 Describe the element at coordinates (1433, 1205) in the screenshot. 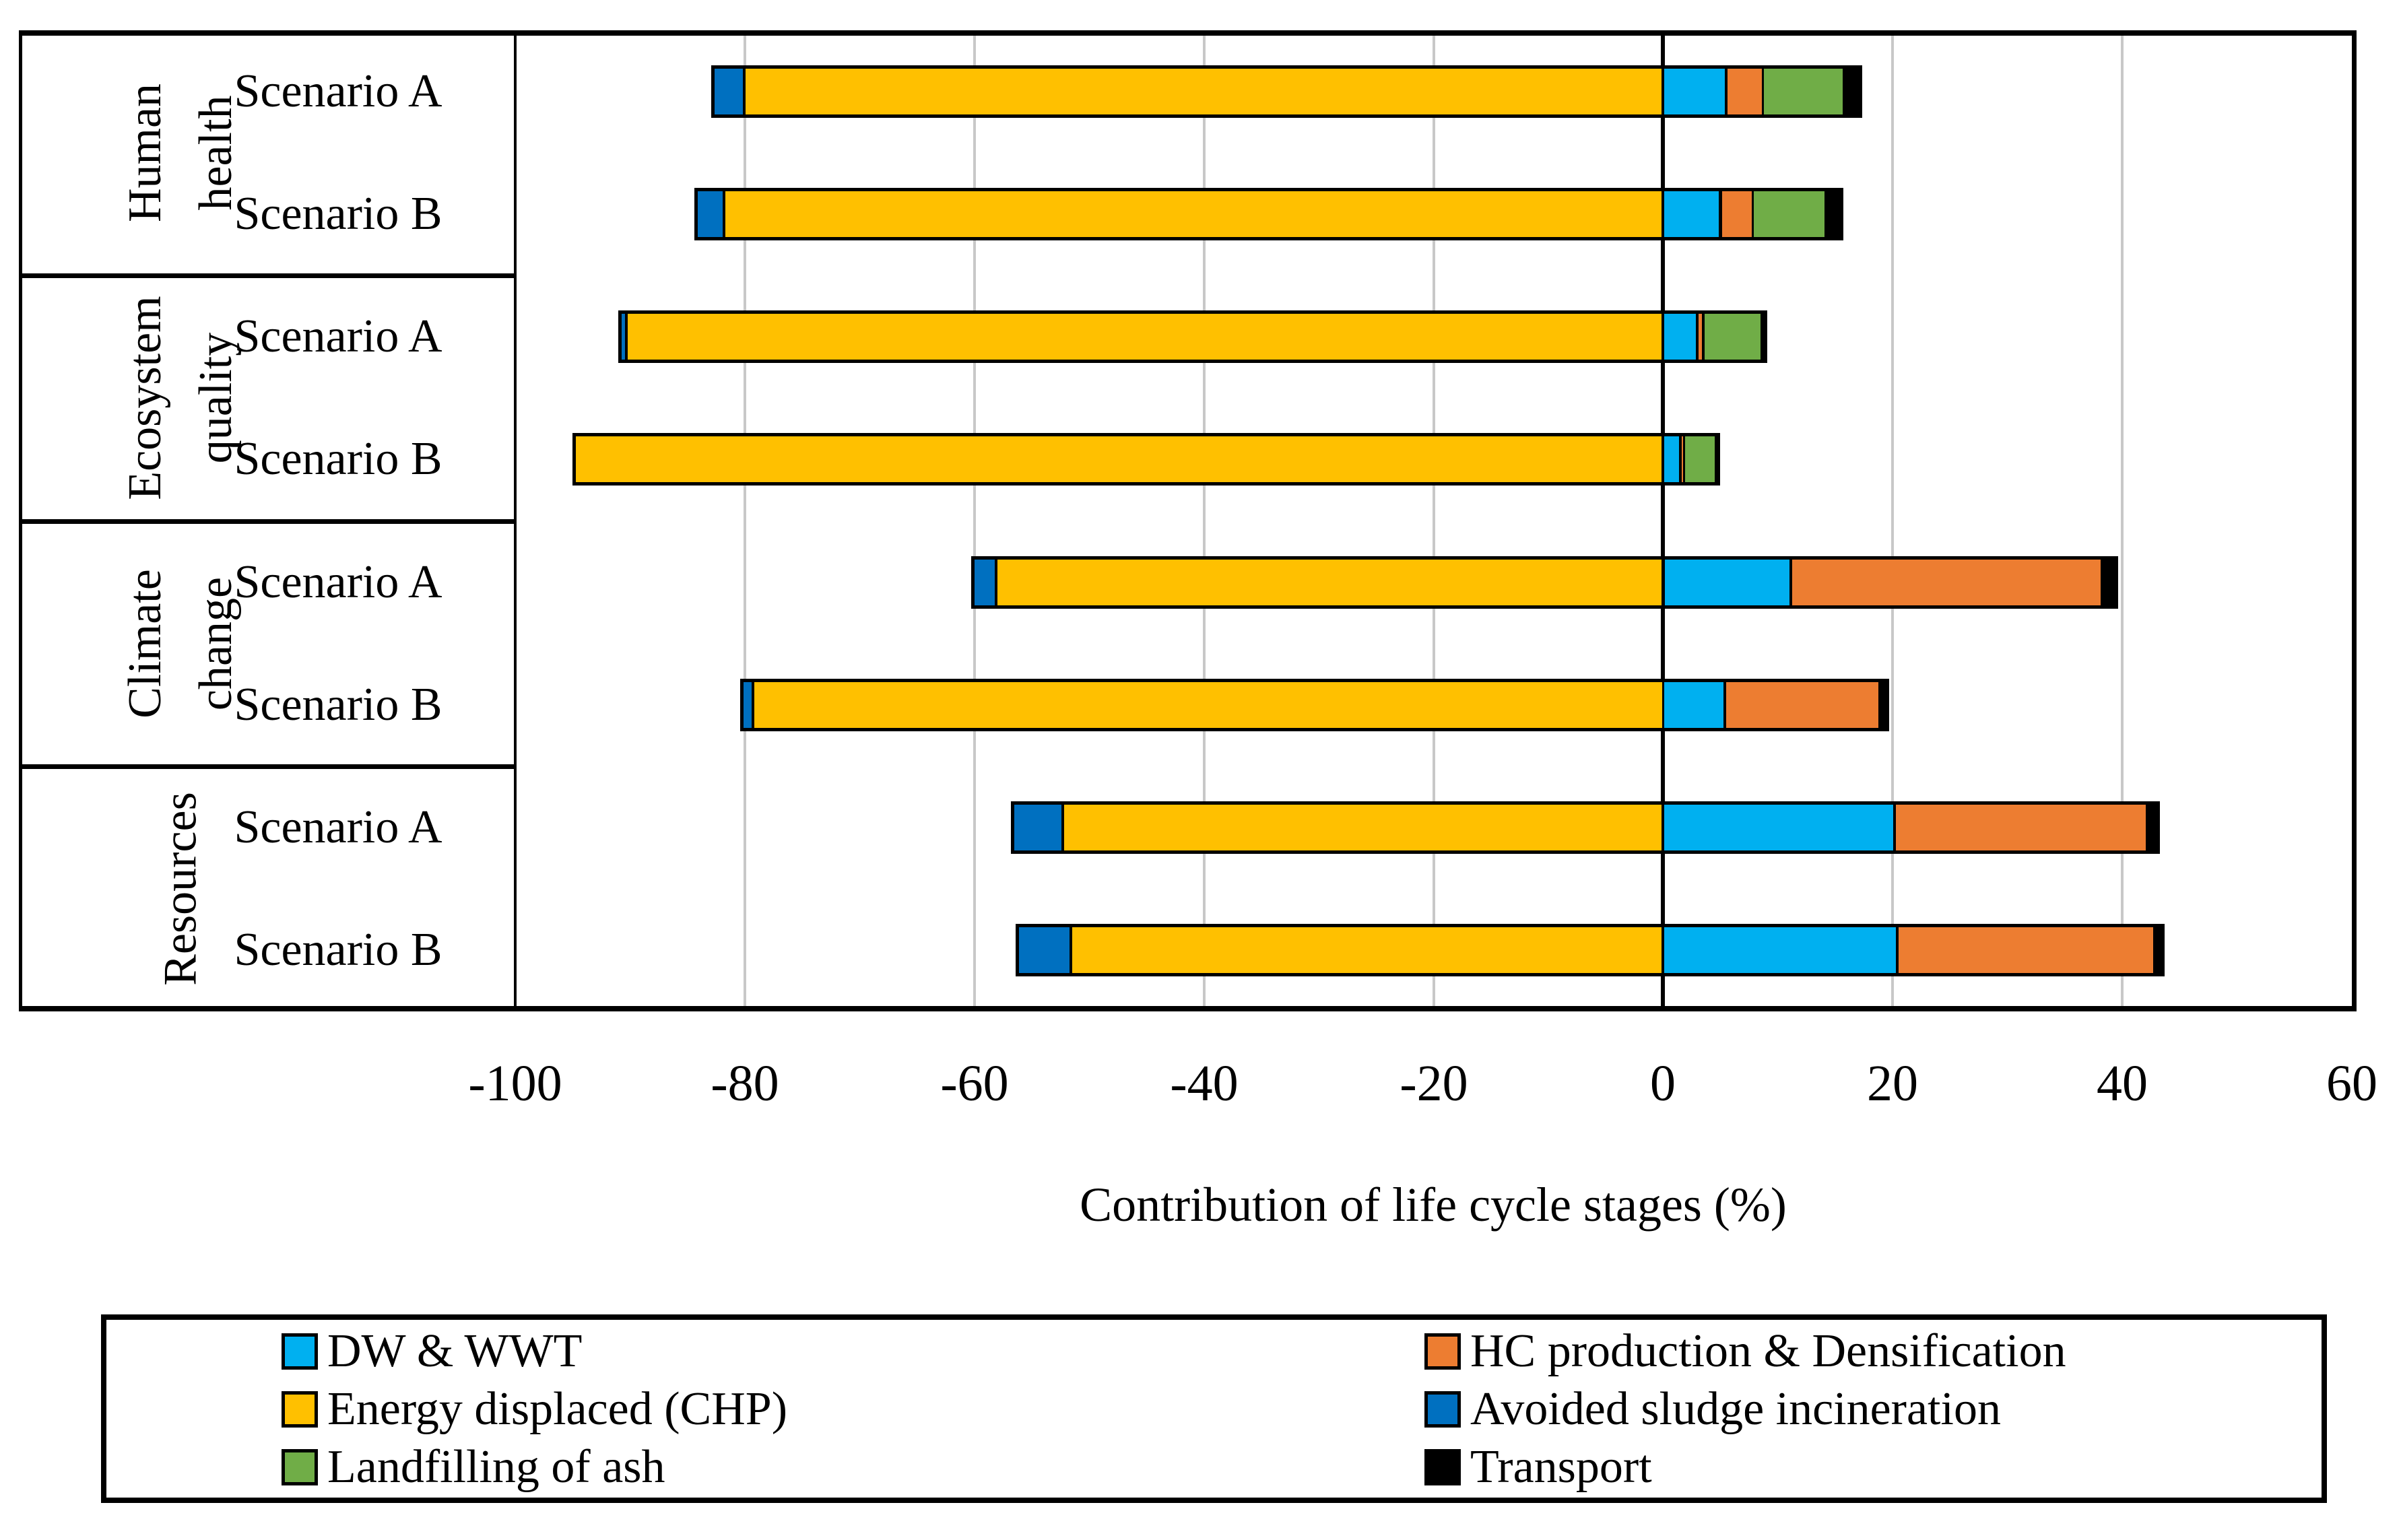

I see `x-axis-title: Contribution of life cycle stages (%)` at that location.